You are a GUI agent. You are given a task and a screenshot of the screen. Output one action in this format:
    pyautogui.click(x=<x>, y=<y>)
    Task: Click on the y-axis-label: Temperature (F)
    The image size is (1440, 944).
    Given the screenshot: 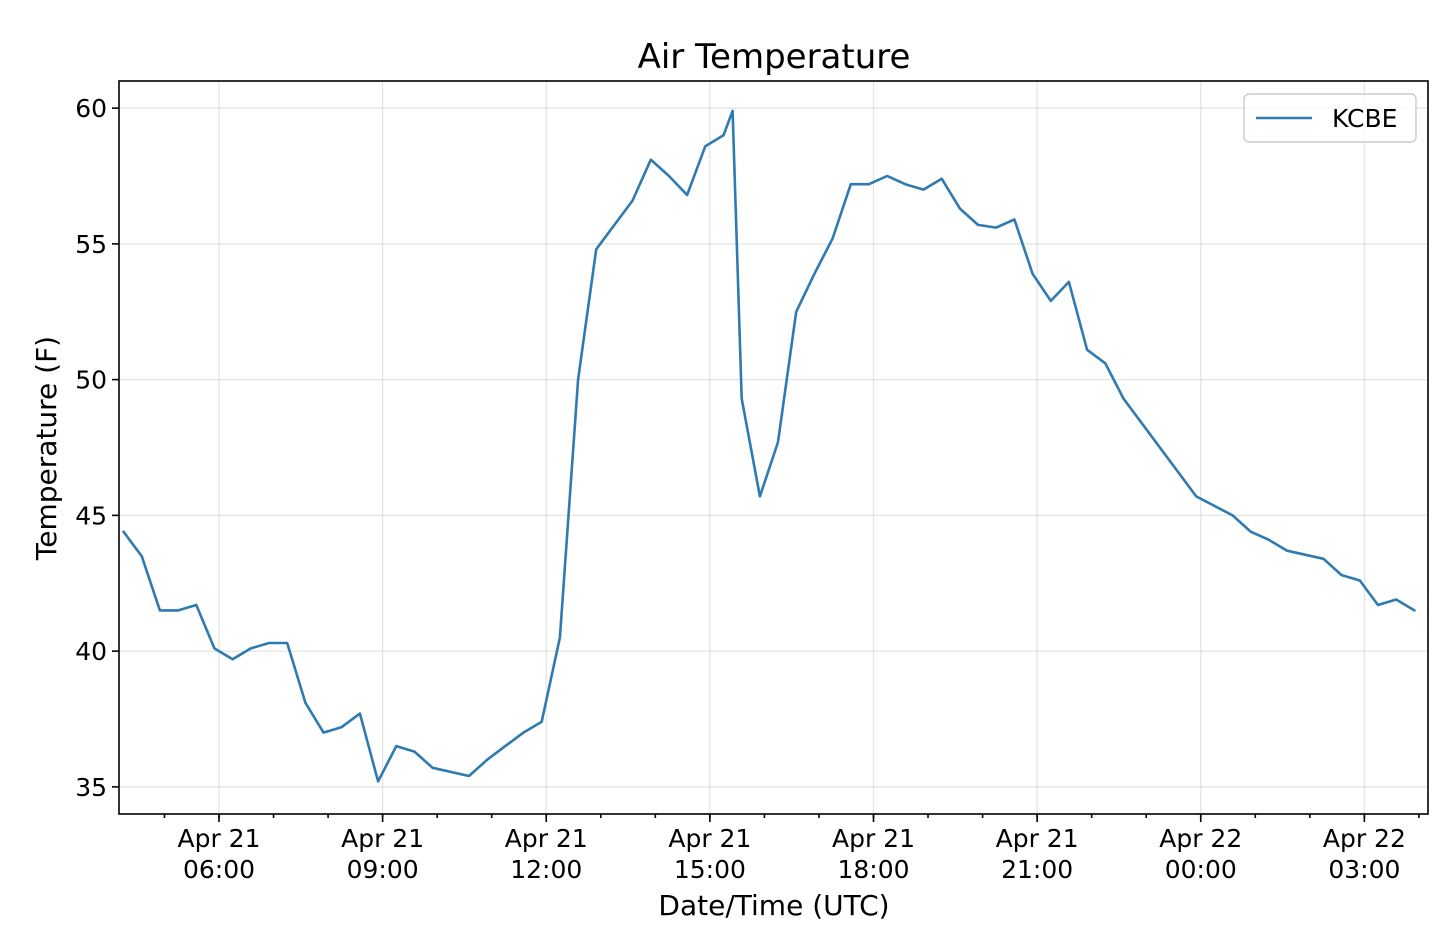 What is the action you would take?
    pyautogui.click(x=46, y=448)
    